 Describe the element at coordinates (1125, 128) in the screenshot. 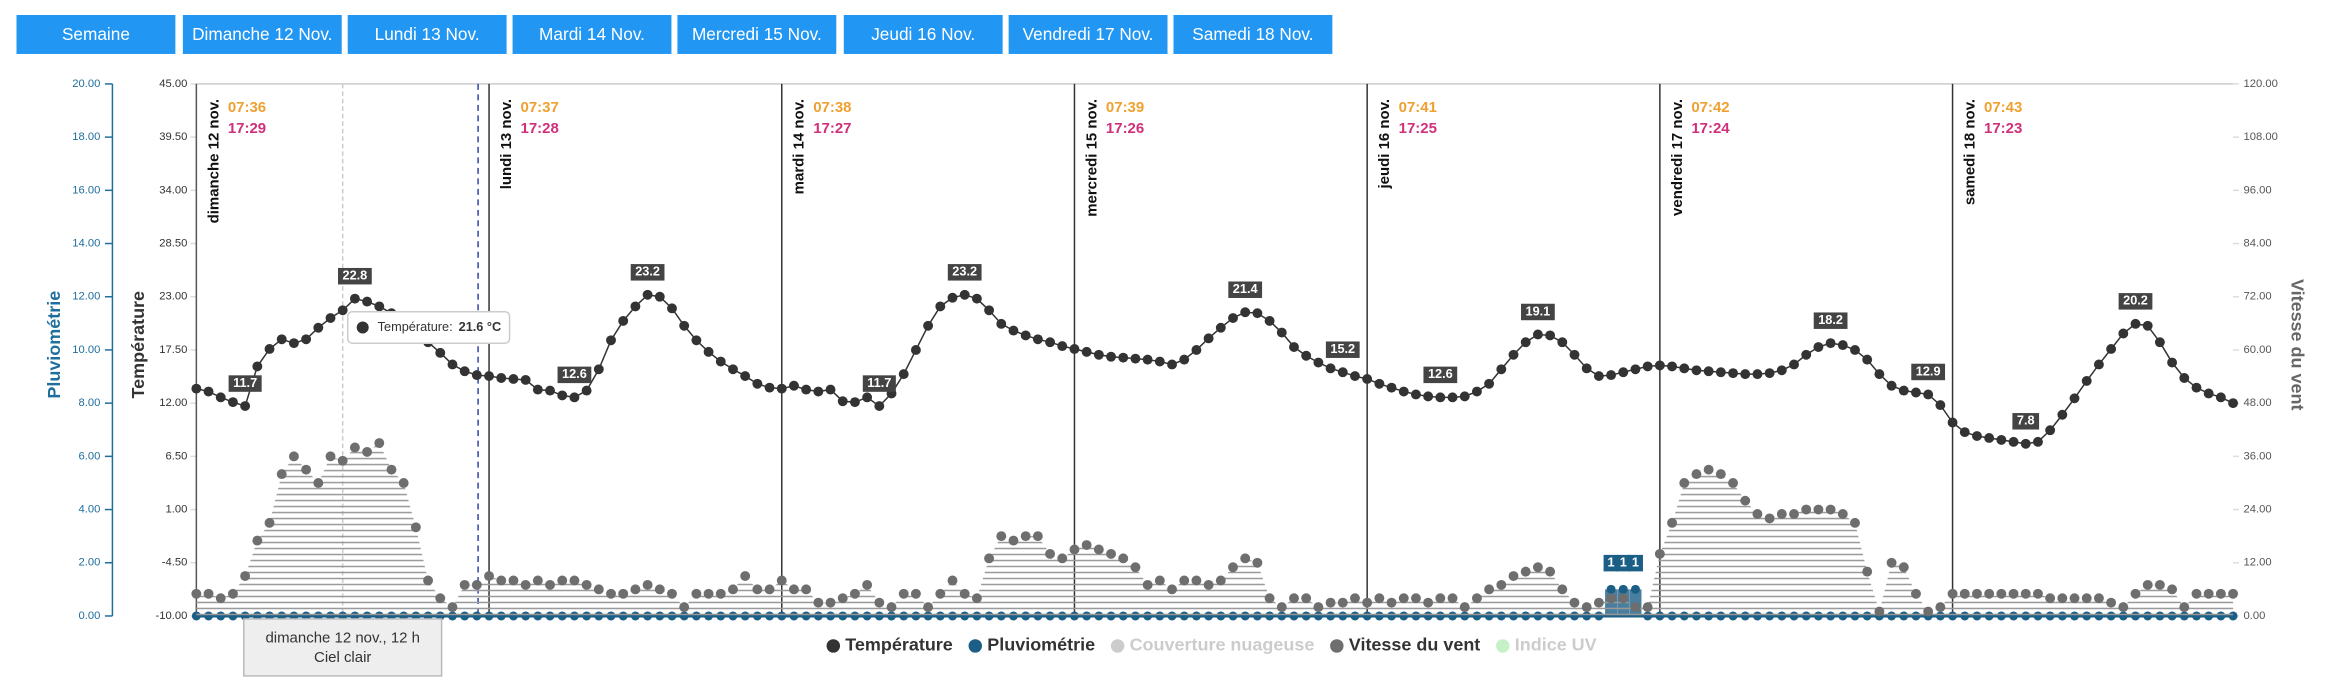

I see `sunset: 17:26` at that location.